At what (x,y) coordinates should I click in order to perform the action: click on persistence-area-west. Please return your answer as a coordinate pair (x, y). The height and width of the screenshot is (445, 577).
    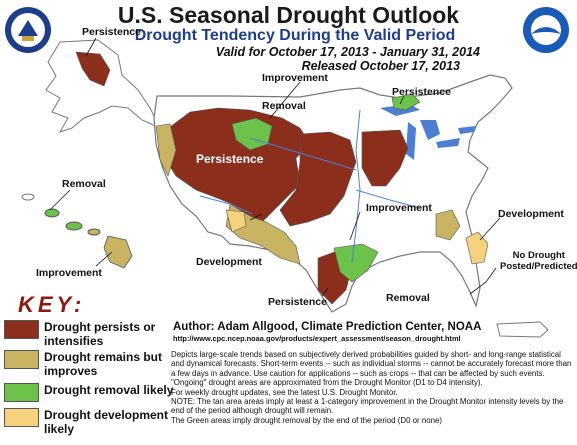
    Looking at the image, I should click on (238, 165).